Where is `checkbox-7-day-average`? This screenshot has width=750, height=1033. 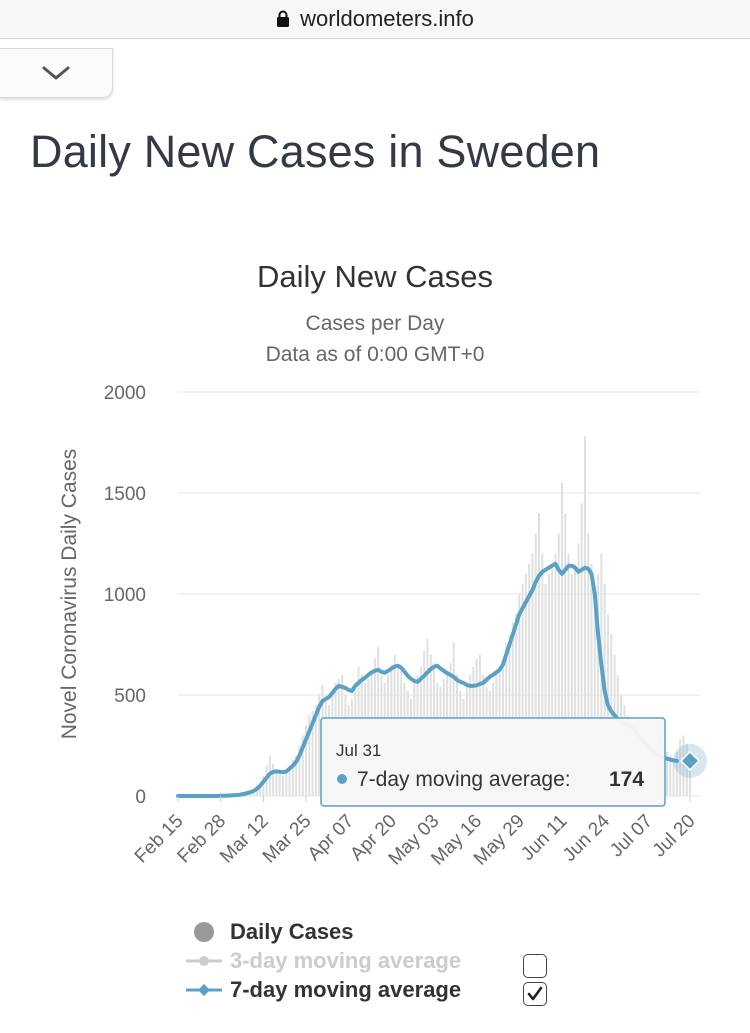 checkbox-7-day-average is located at coordinates (535, 994).